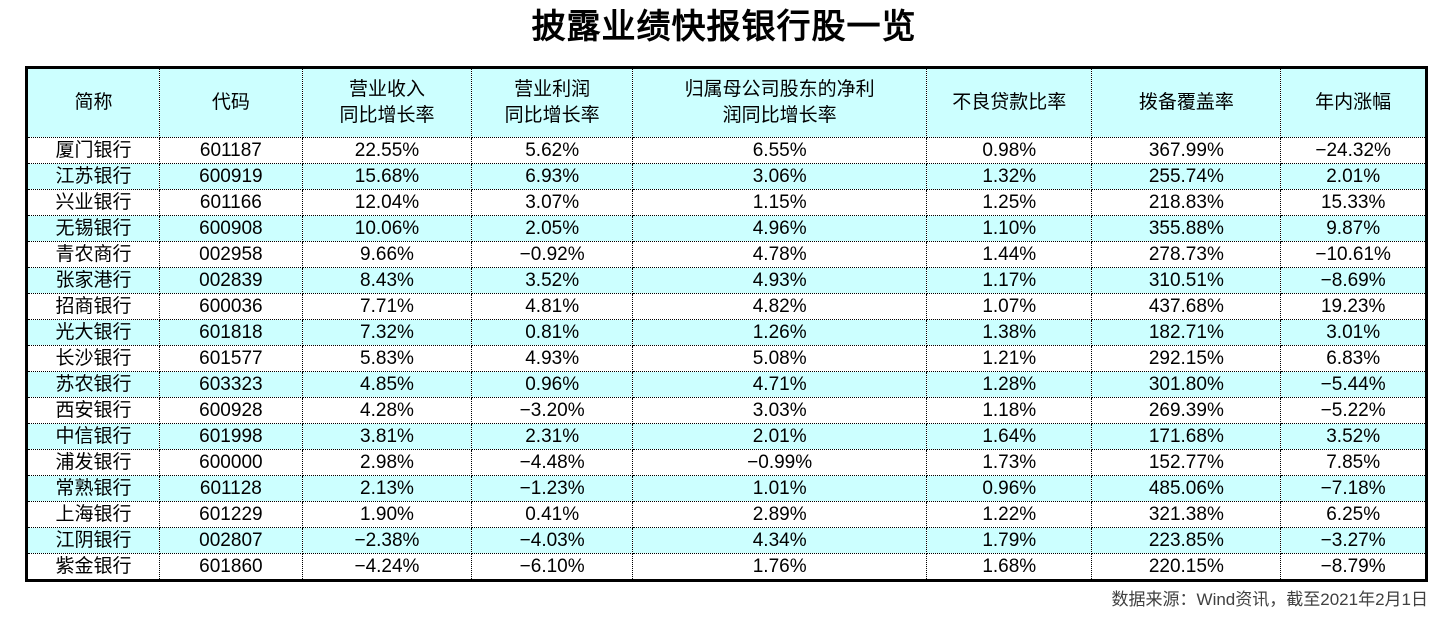 Image resolution: width=1448 pixels, height=628 pixels. I want to click on cell-net-profit-yoy: 1.15%, so click(780, 202).